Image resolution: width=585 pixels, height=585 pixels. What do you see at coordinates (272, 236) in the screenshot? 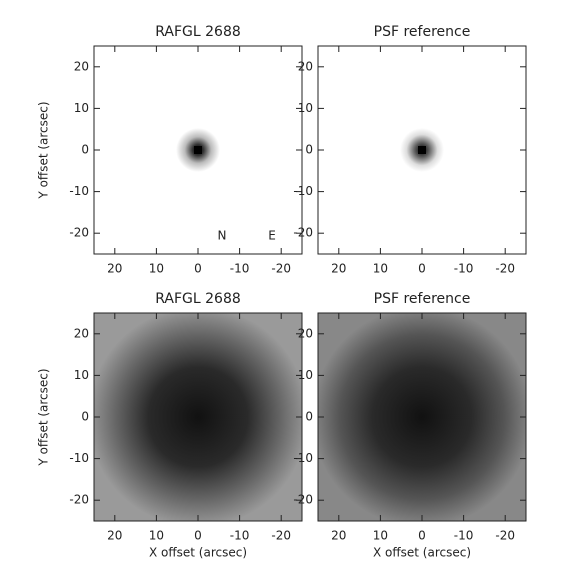
I see `annotation: E` at bounding box center [272, 236].